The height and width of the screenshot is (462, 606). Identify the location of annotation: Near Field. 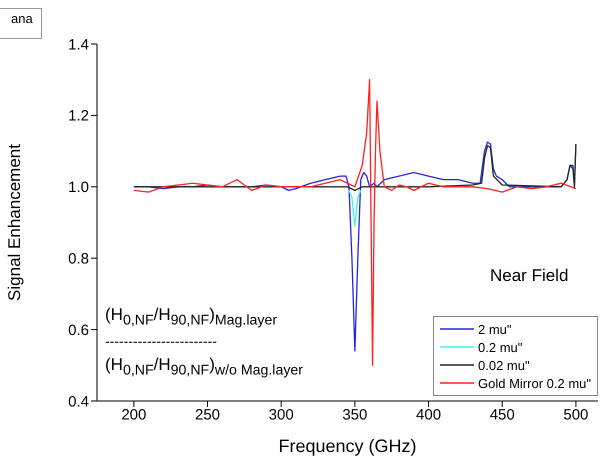
(529, 276).